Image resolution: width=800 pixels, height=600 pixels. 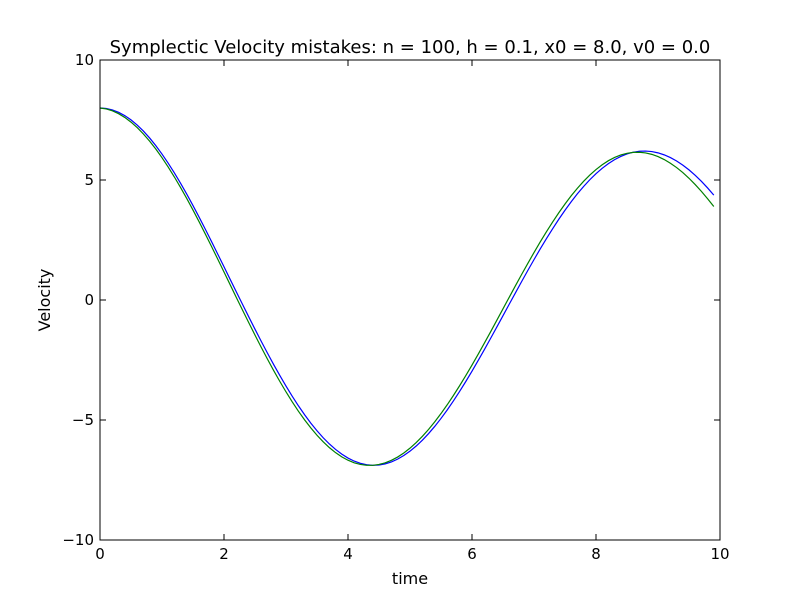 What do you see at coordinates (44, 300) in the screenshot?
I see `y-axis-label: Velocity` at bounding box center [44, 300].